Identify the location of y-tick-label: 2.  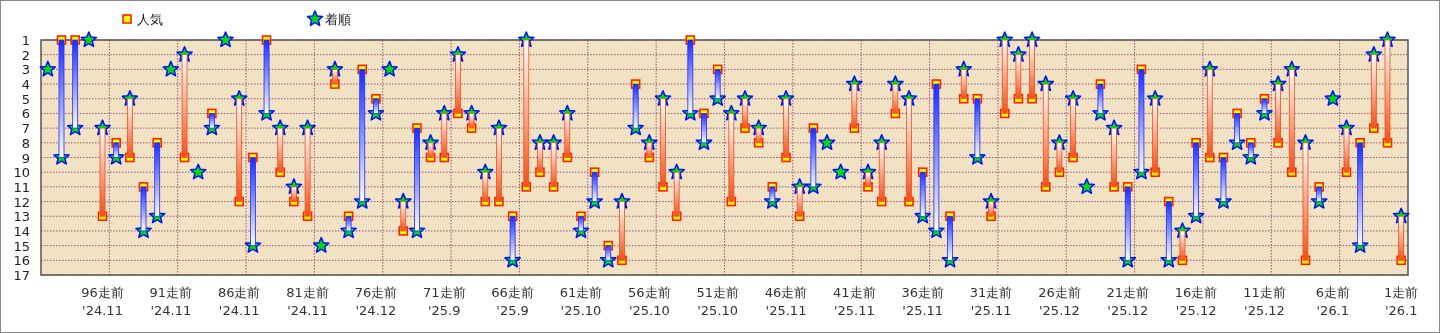
(25, 55).